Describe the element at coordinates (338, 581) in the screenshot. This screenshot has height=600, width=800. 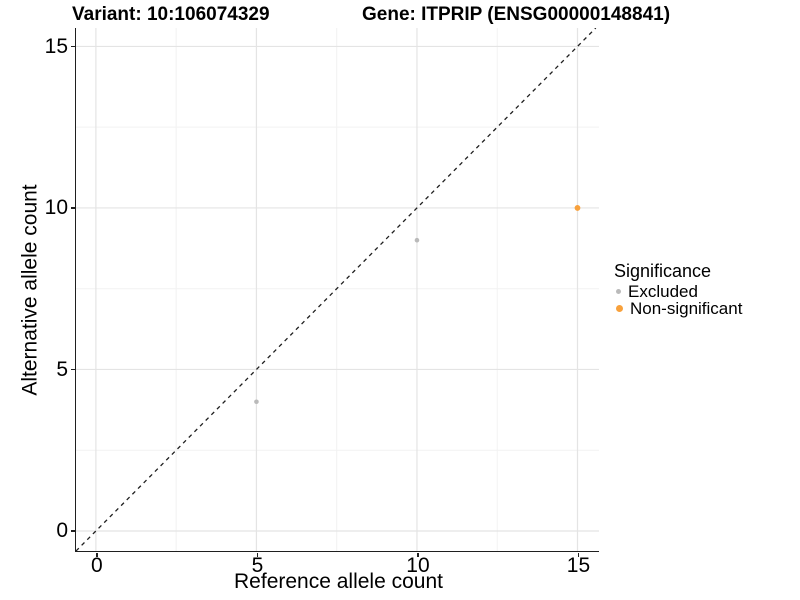
I see `x-axis-title: Reference allele count` at that location.